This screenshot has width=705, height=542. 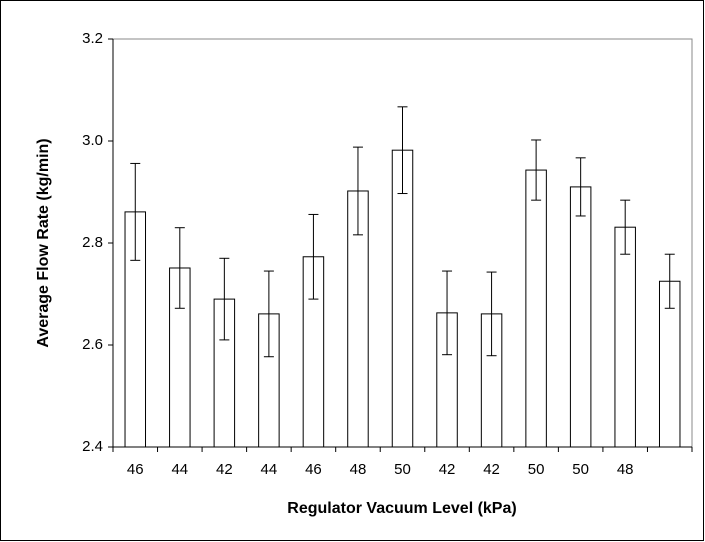 I want to click on y-tick-label: 3.2, so click(x=92, y=38).